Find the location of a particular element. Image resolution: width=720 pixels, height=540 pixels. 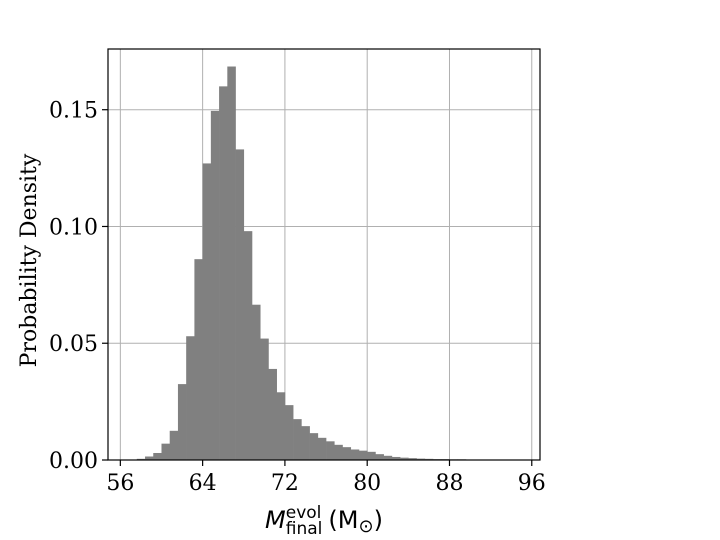

x-axis-label-unit-open: (M is located at coordinates (343, 520).